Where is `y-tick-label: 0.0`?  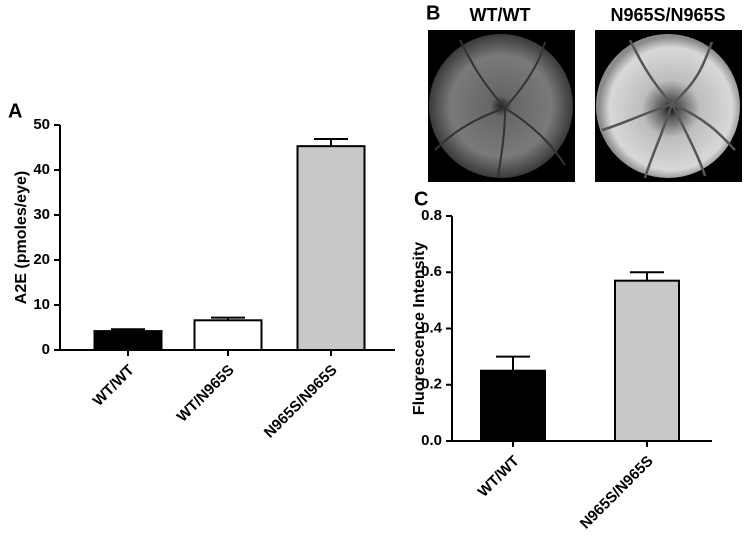 y-tick-label: 0.0 is located at coordinates (431, 440).